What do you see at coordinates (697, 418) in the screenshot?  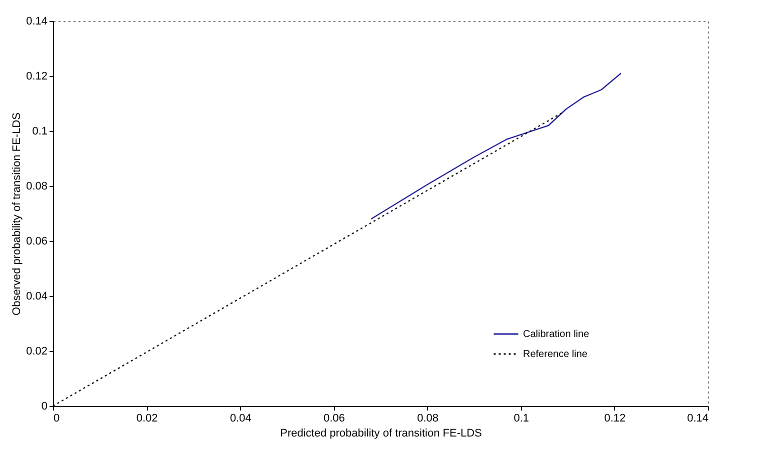 I see `x-tick-label: 0.14` at bounding box center [697, 418].